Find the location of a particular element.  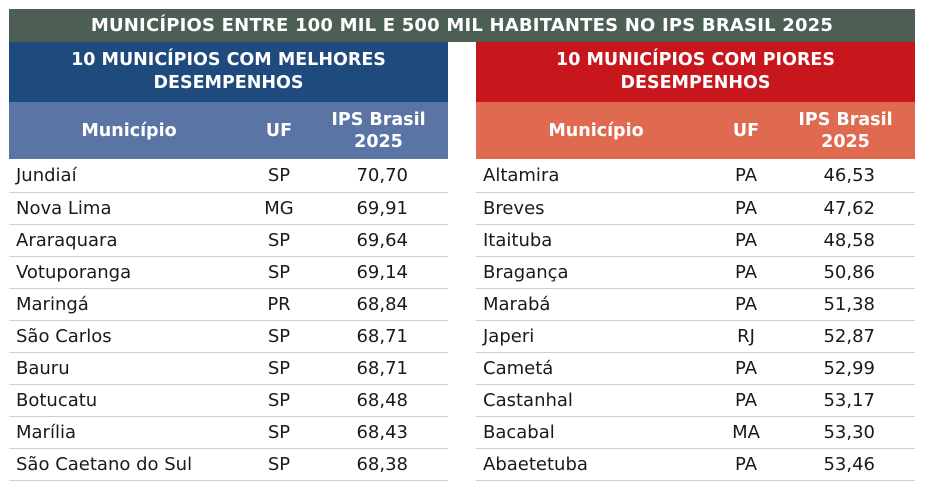

municipio-cell: Abaetetuba is located at coordinates (535, 464).